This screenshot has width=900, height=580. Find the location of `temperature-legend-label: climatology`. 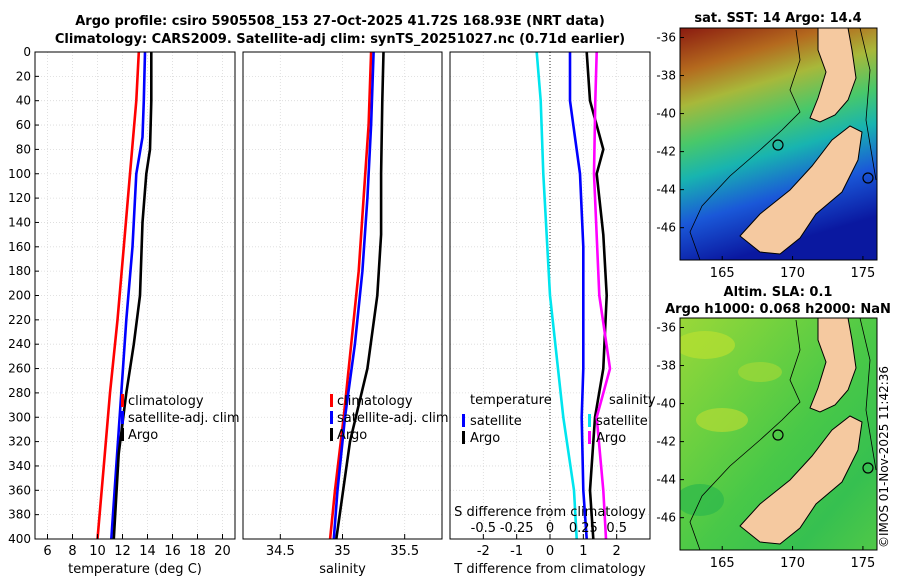

temperature-legend-label: climatology is located at coordinates (166, 401).